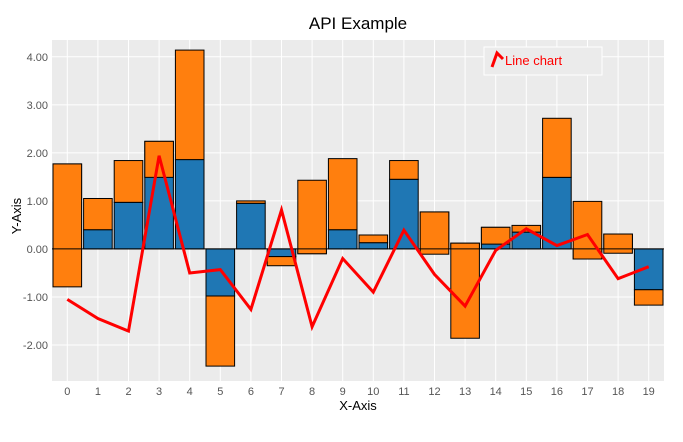  I want to click on y-tick-label: 0.00, so click(37, 250).